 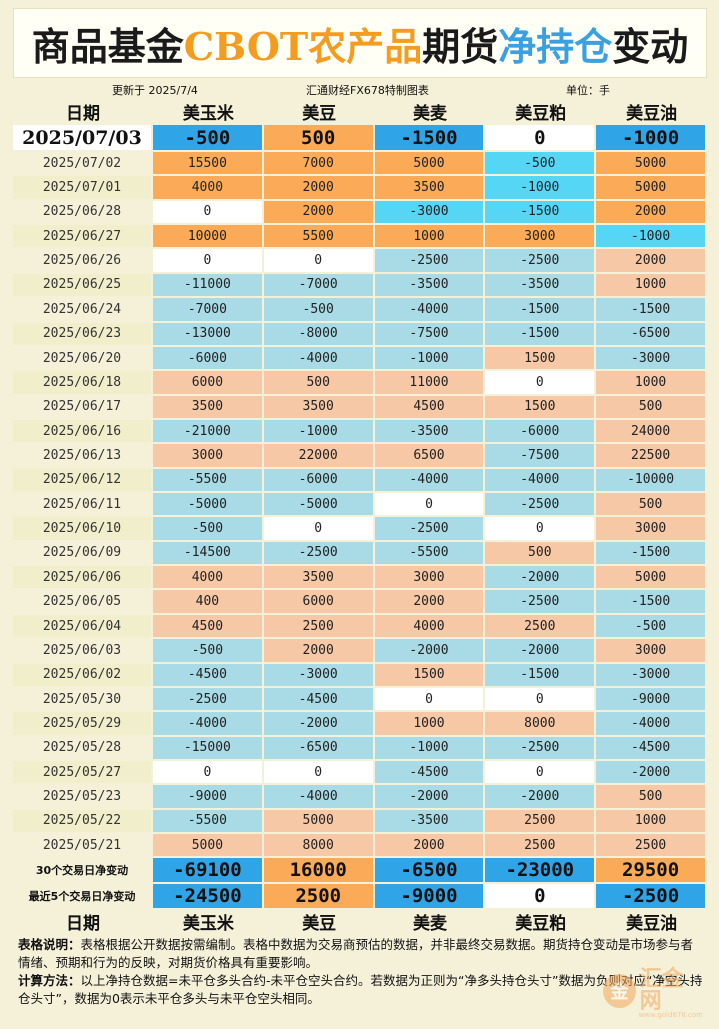 I want to click on title-part-3: 期货, so click(x=460, y=46).